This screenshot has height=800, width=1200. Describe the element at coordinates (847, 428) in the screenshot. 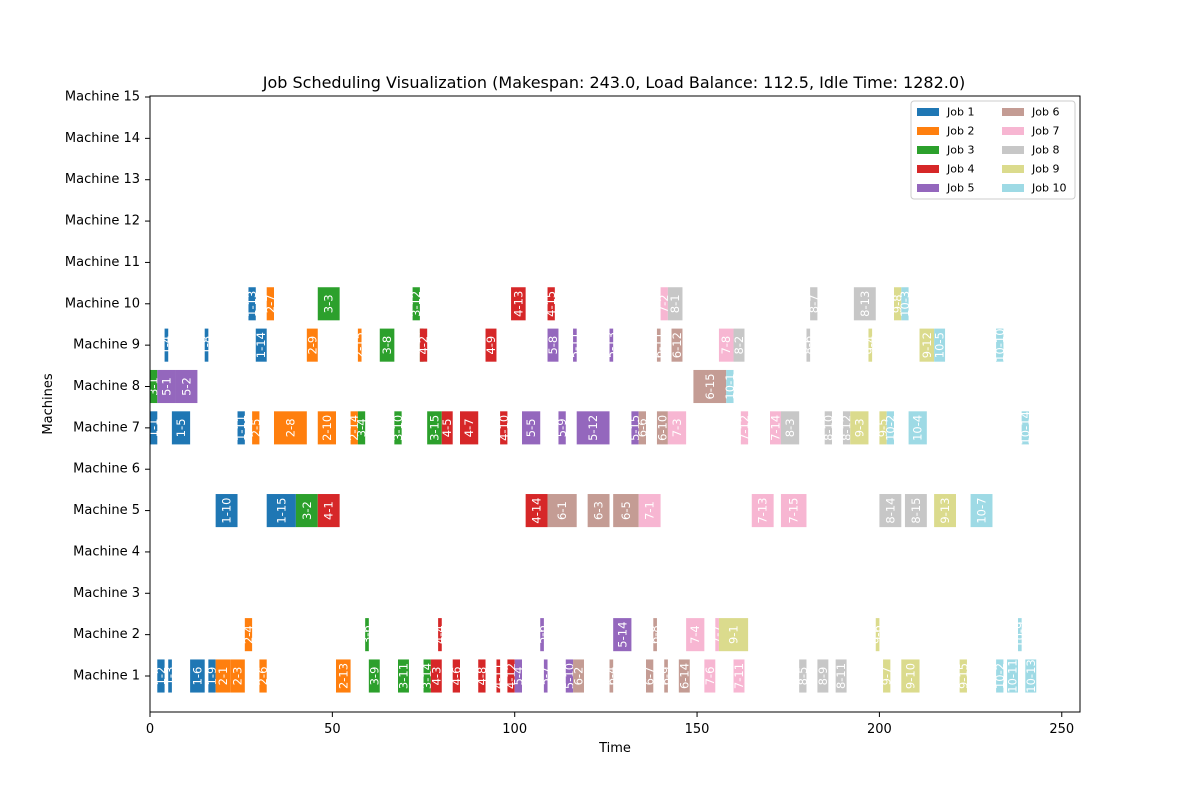

I see `task-label-8-12: 8-12` at that location.